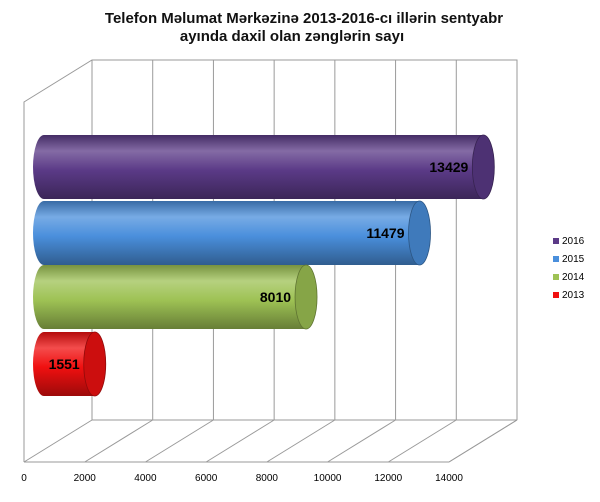  Describe the element at coordinates (206, 478) in the screenshot. I see `x-tick-label: 6000` at that location.